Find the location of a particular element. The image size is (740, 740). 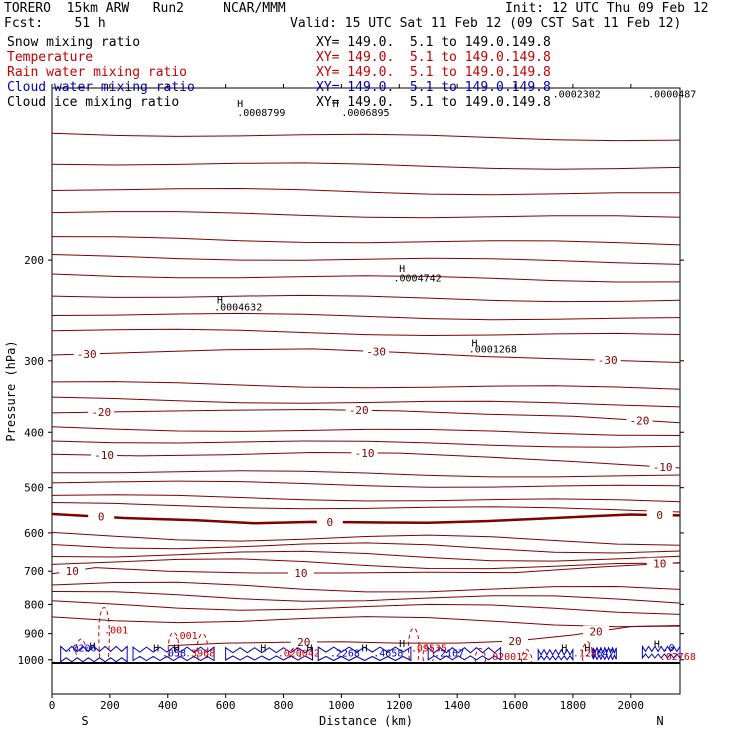

cloud-label: .2268 is located at coordinates (345, 653).